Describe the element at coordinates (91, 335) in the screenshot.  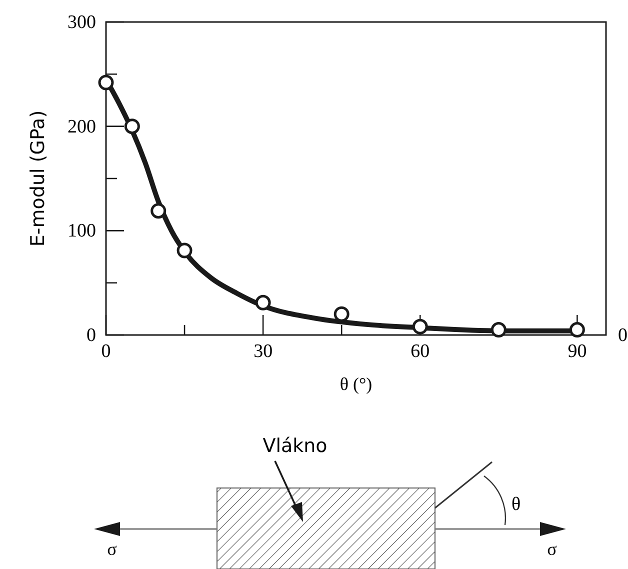
I see `y-tick-label: 0` at that location.